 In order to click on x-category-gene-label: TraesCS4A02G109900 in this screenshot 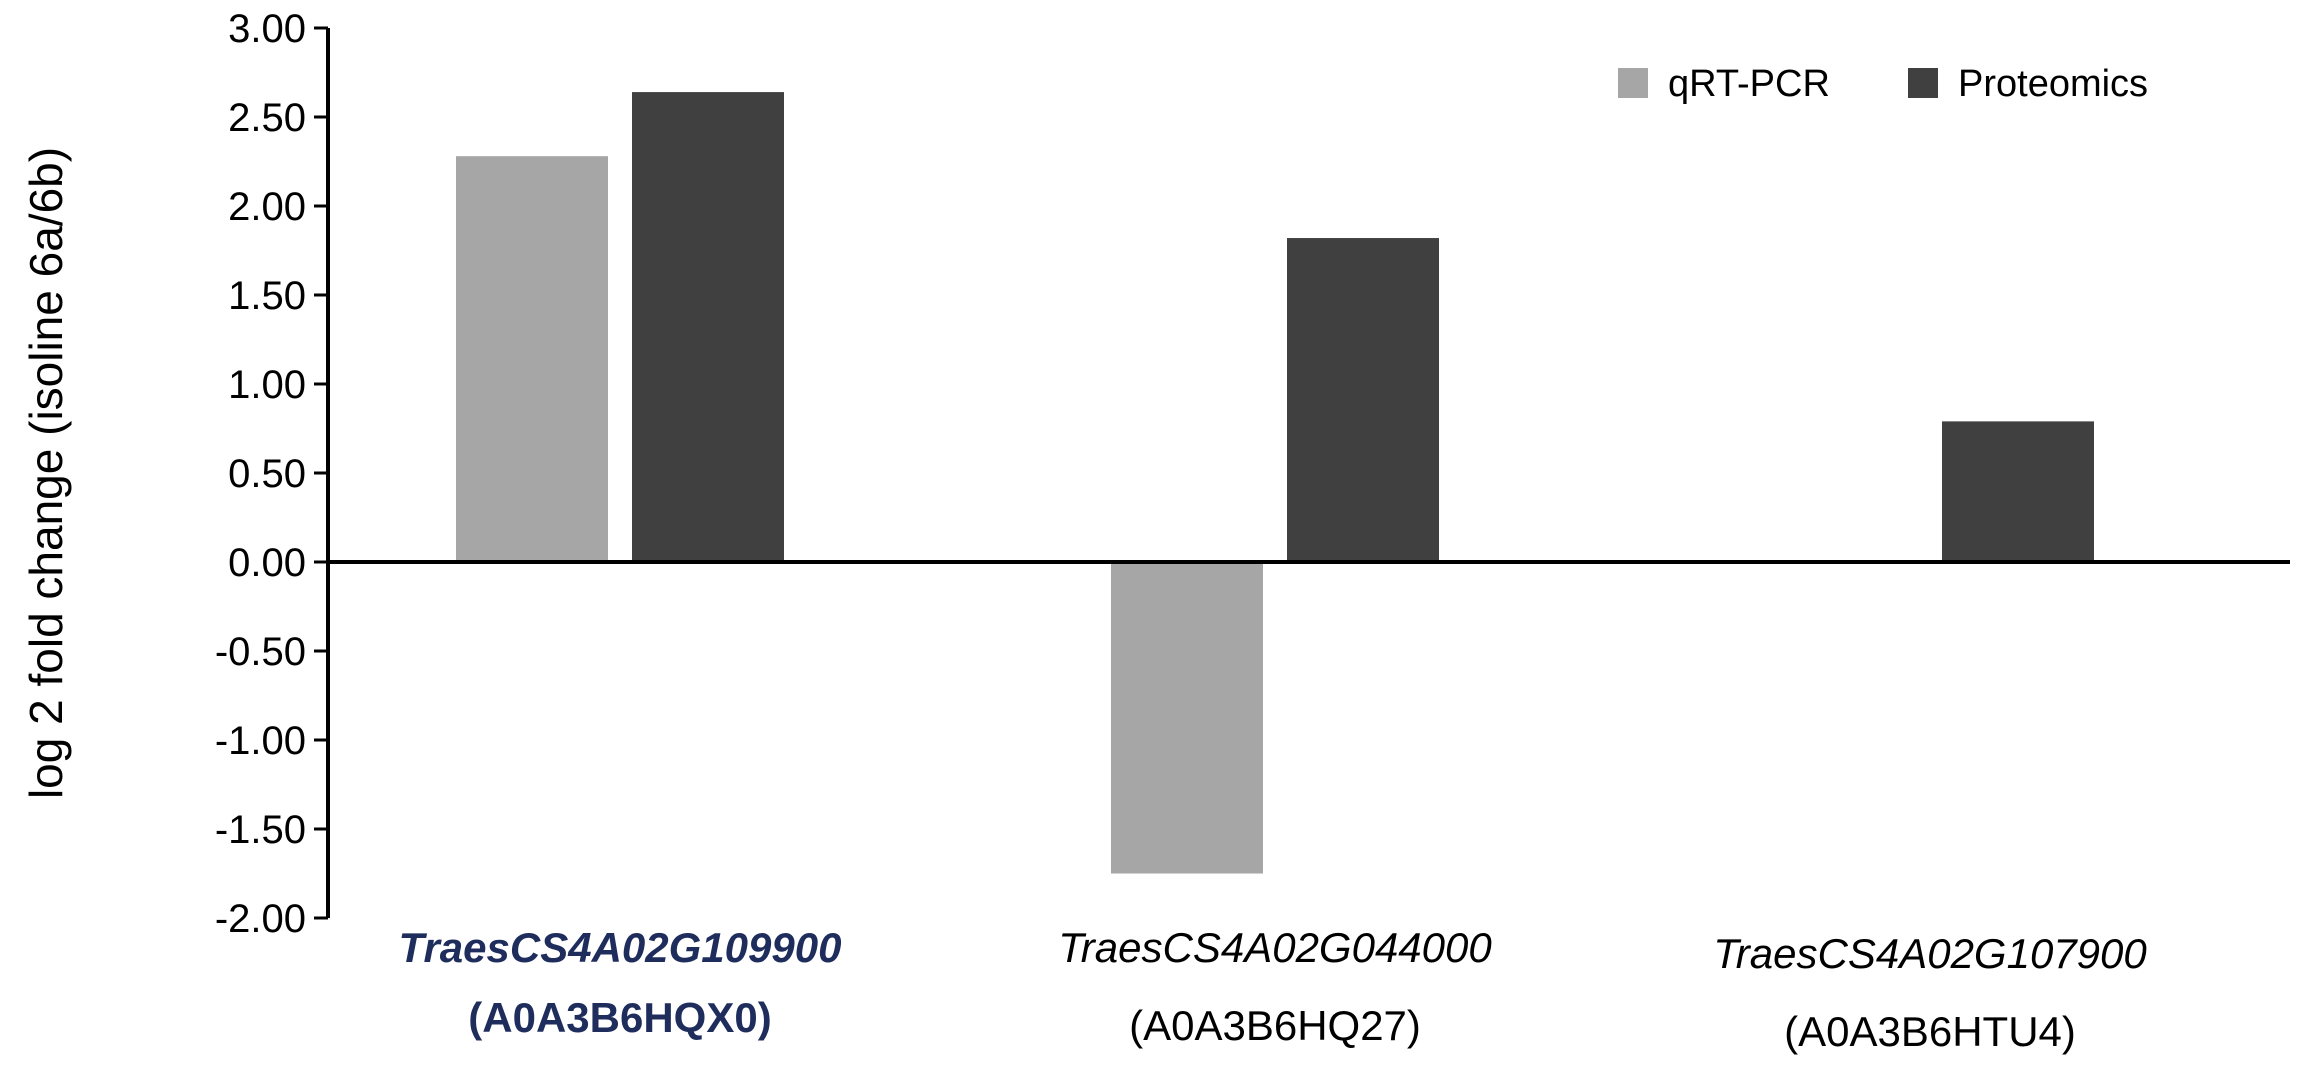, I will do `click(620, 947)`.